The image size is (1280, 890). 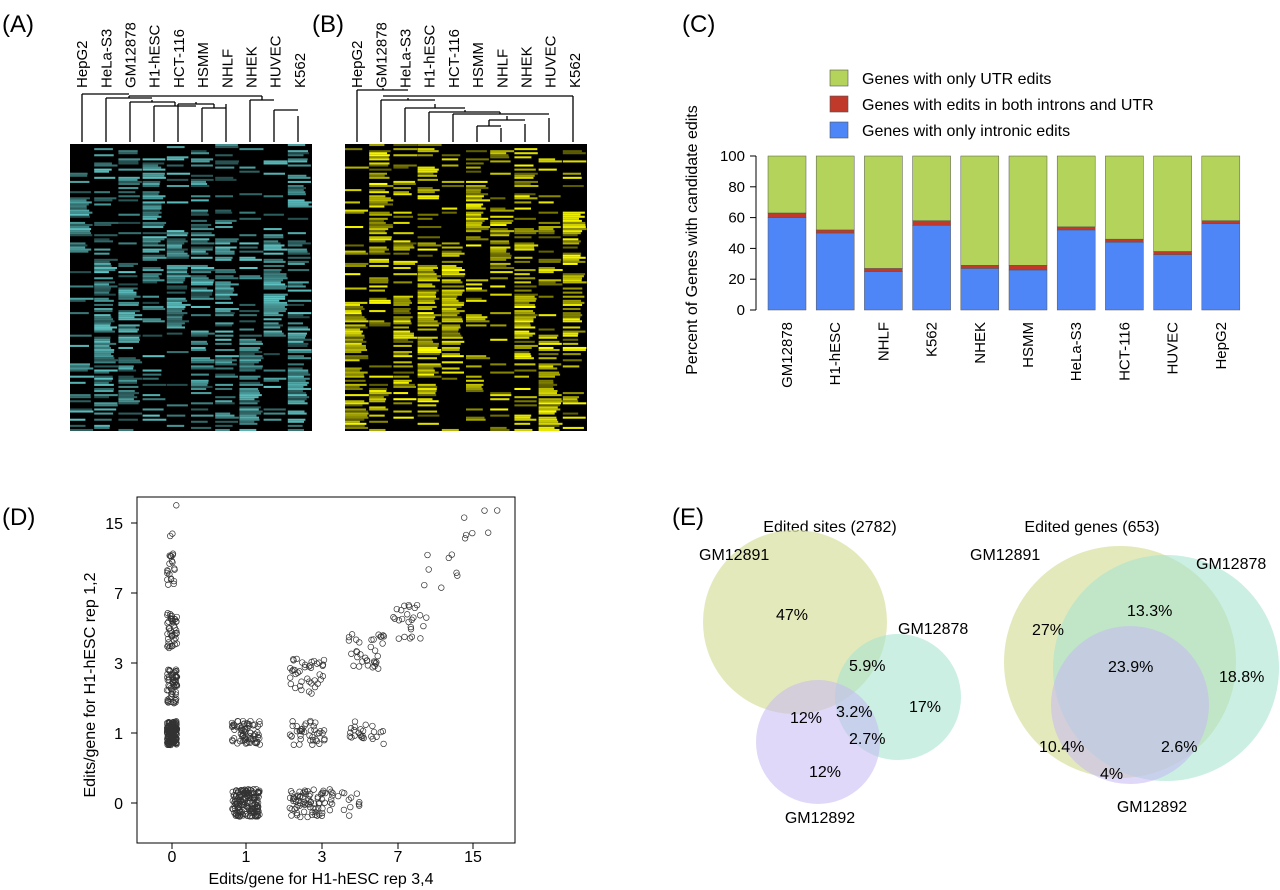 What do you see at coordinates (118, 594) in the screenshot?
I see `scatter-y-tick-label: 7` at bounding box center [118, 594].